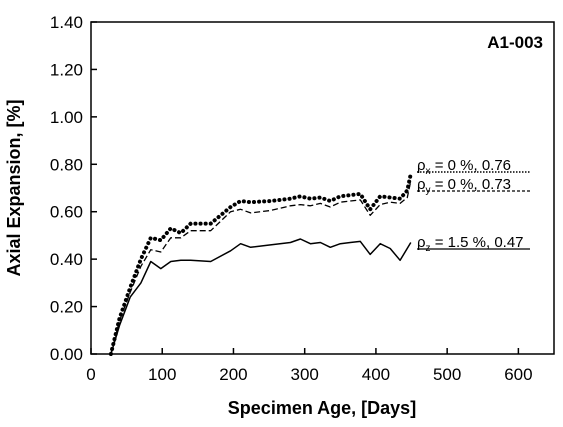 This screenshot has width=563, height=427. What do you see at coordinates (14, 187) in the screenshot?
I see `y-axis-title: Axial Expansion, [%]` at bounding box center [14, 187].